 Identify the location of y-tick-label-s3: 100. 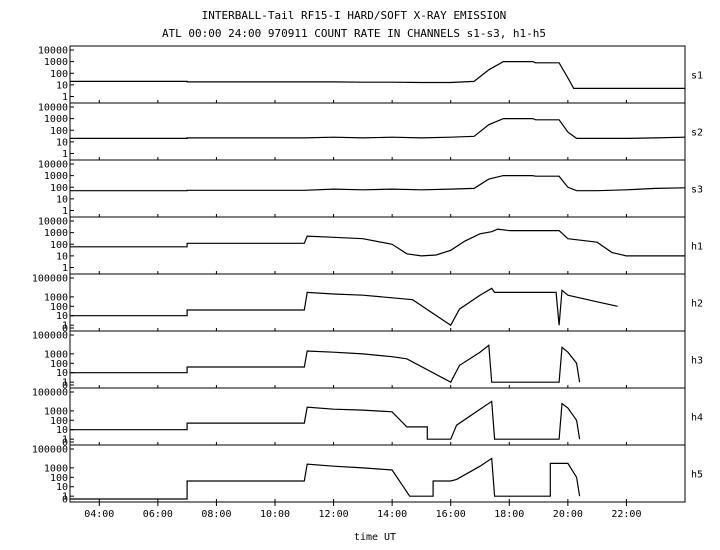
(59, 188).